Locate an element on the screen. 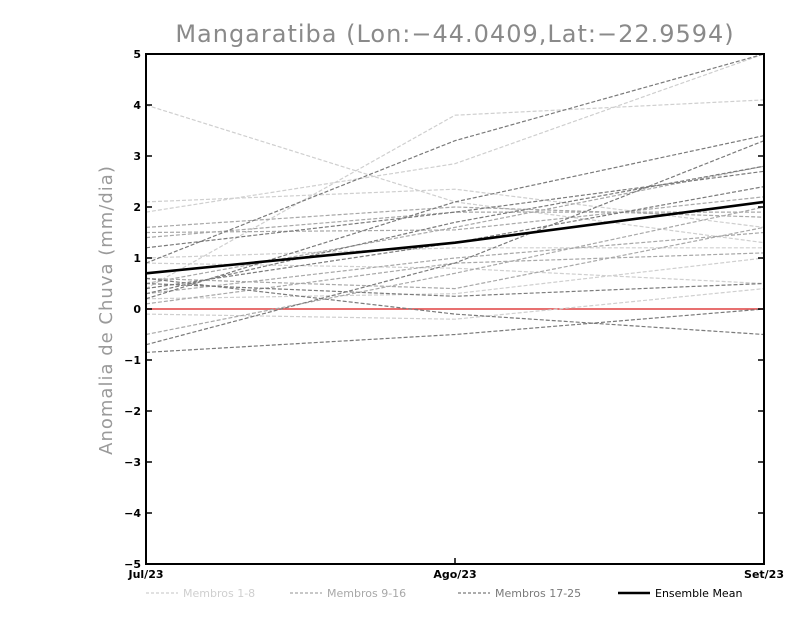 This screenshot has height=618, width=800. y-tick-label: 4 is located at coordinates (137, 105).